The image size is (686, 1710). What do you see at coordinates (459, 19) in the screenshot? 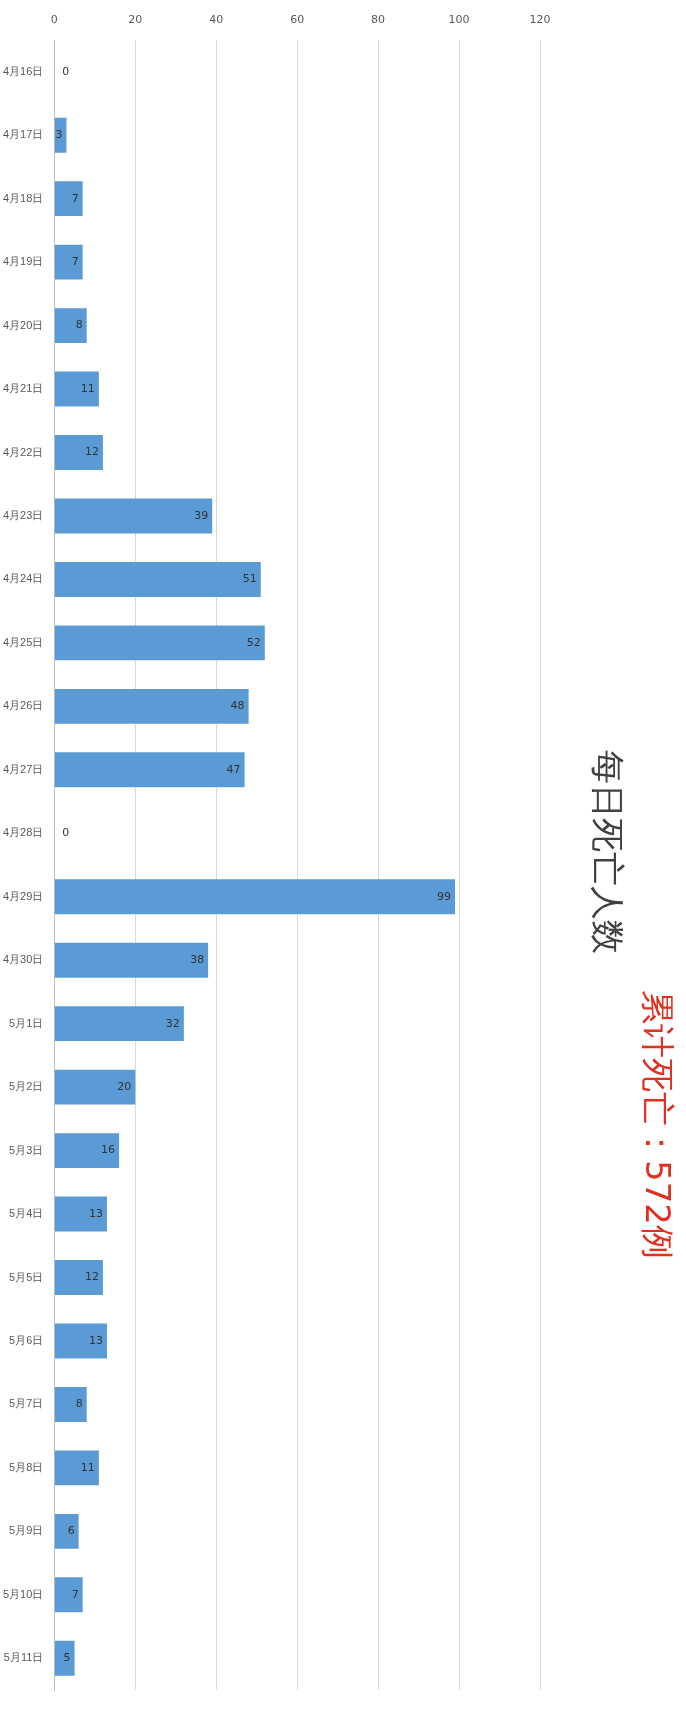
I see `x-tick-label: 100` at bounding box center [459, 19].